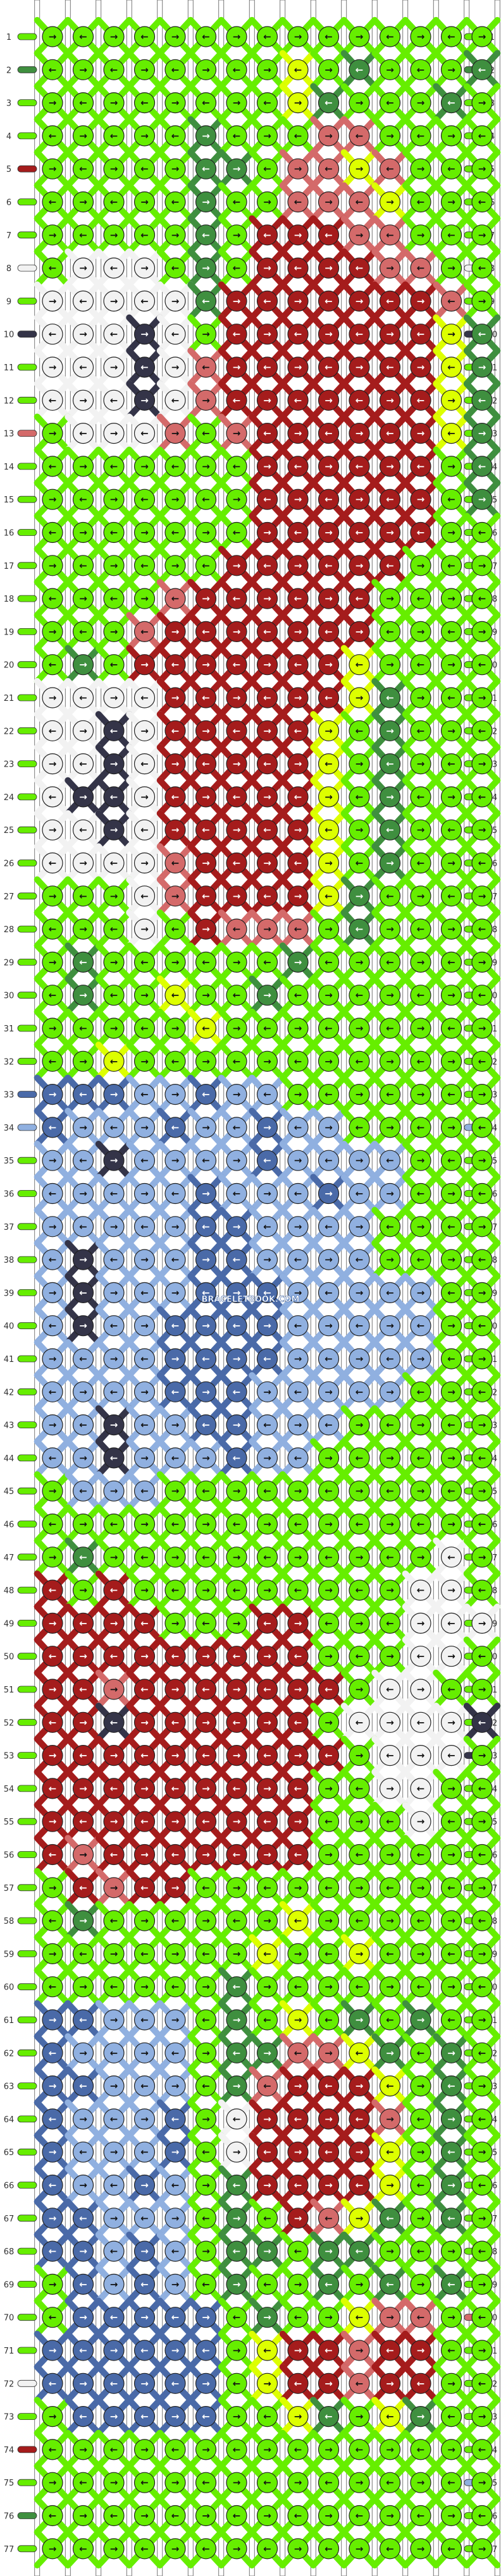 Image resolution: width=501 pixels, height=2576 pixels. Describe the element at coordinates (9, 1889) in the screenshot. I see `row-number-left: 57` at that location.